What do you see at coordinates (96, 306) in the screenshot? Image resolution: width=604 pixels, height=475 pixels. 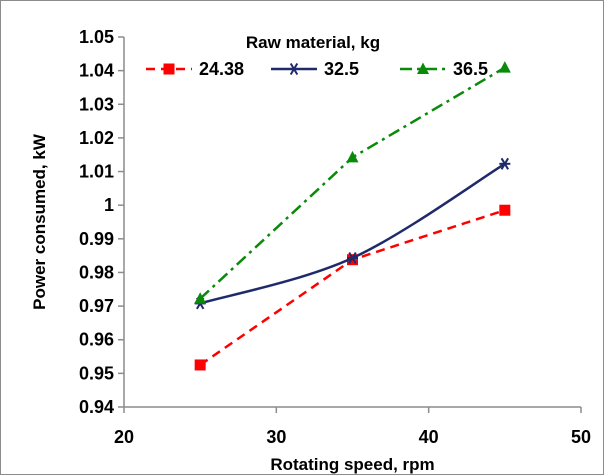 I see `y-tick-label: 0.97` at bounding box center [96, 306].